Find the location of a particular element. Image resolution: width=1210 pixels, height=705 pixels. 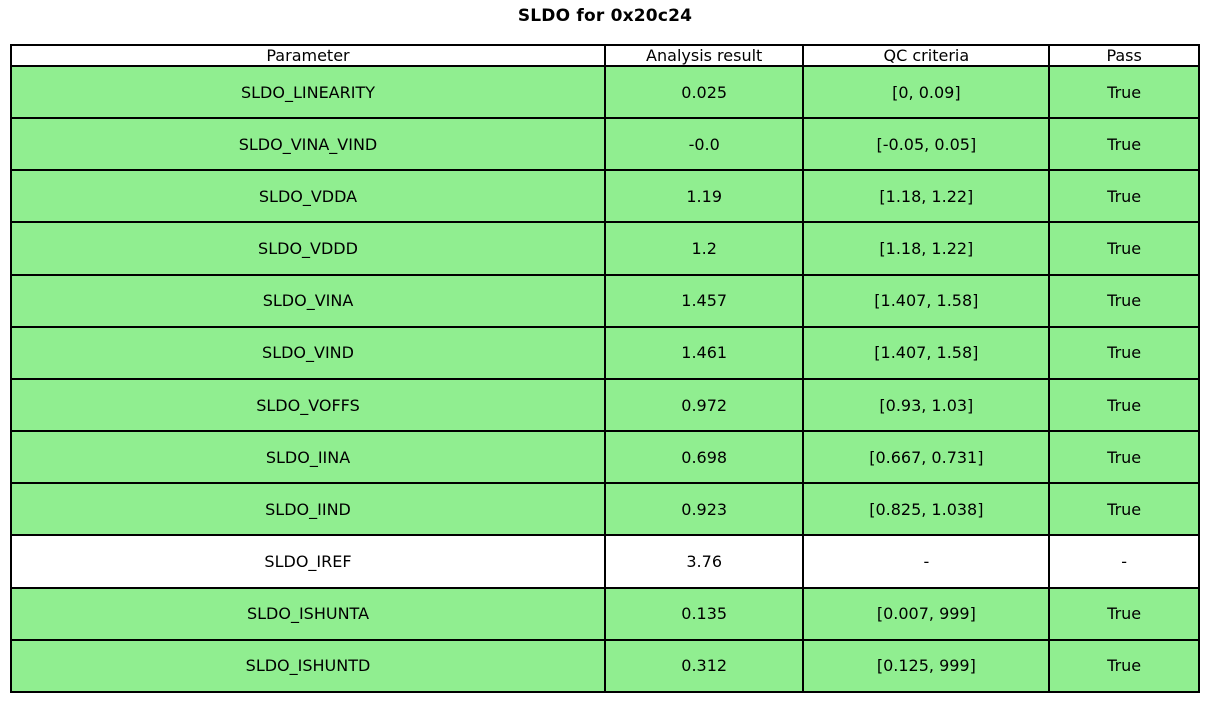

cell-analysis-result: 0.972 is located at coordinates (704, 405).